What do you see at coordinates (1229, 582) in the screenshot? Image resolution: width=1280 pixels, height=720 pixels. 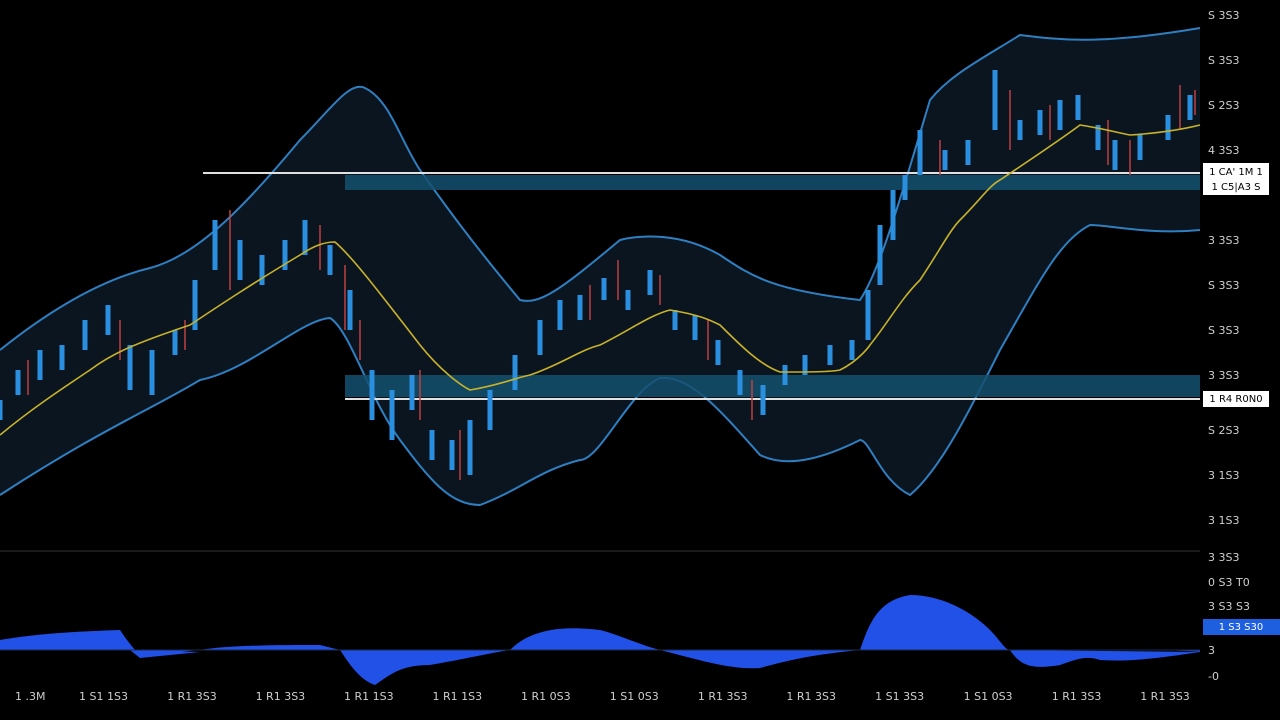 I see `oscillator-label: 0 S3 T0` at bounding box center [1229, 582].